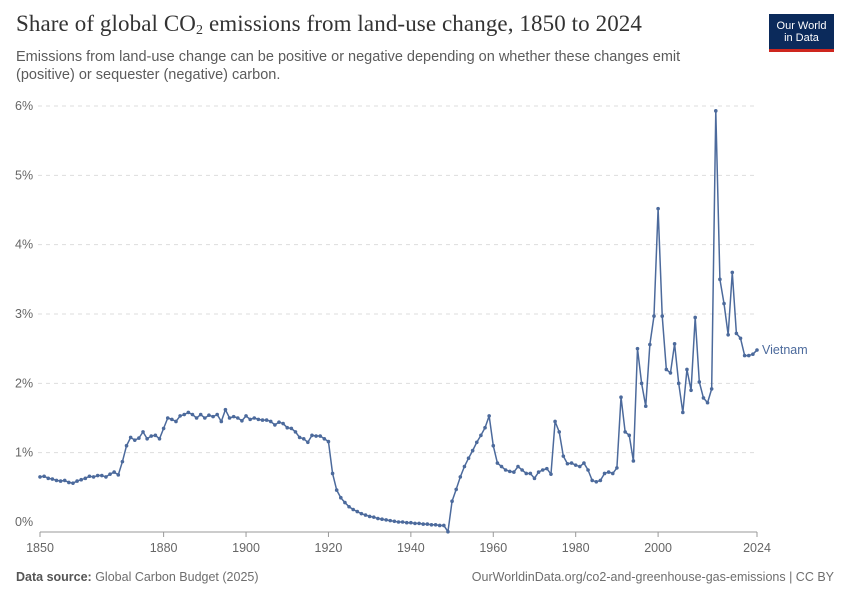 This screenshot has width=850, height=600. What do you see at coordinates (246, 548) in the screenshot?
I see `x-tick-label: 1900` at bounding box center [246, 548].